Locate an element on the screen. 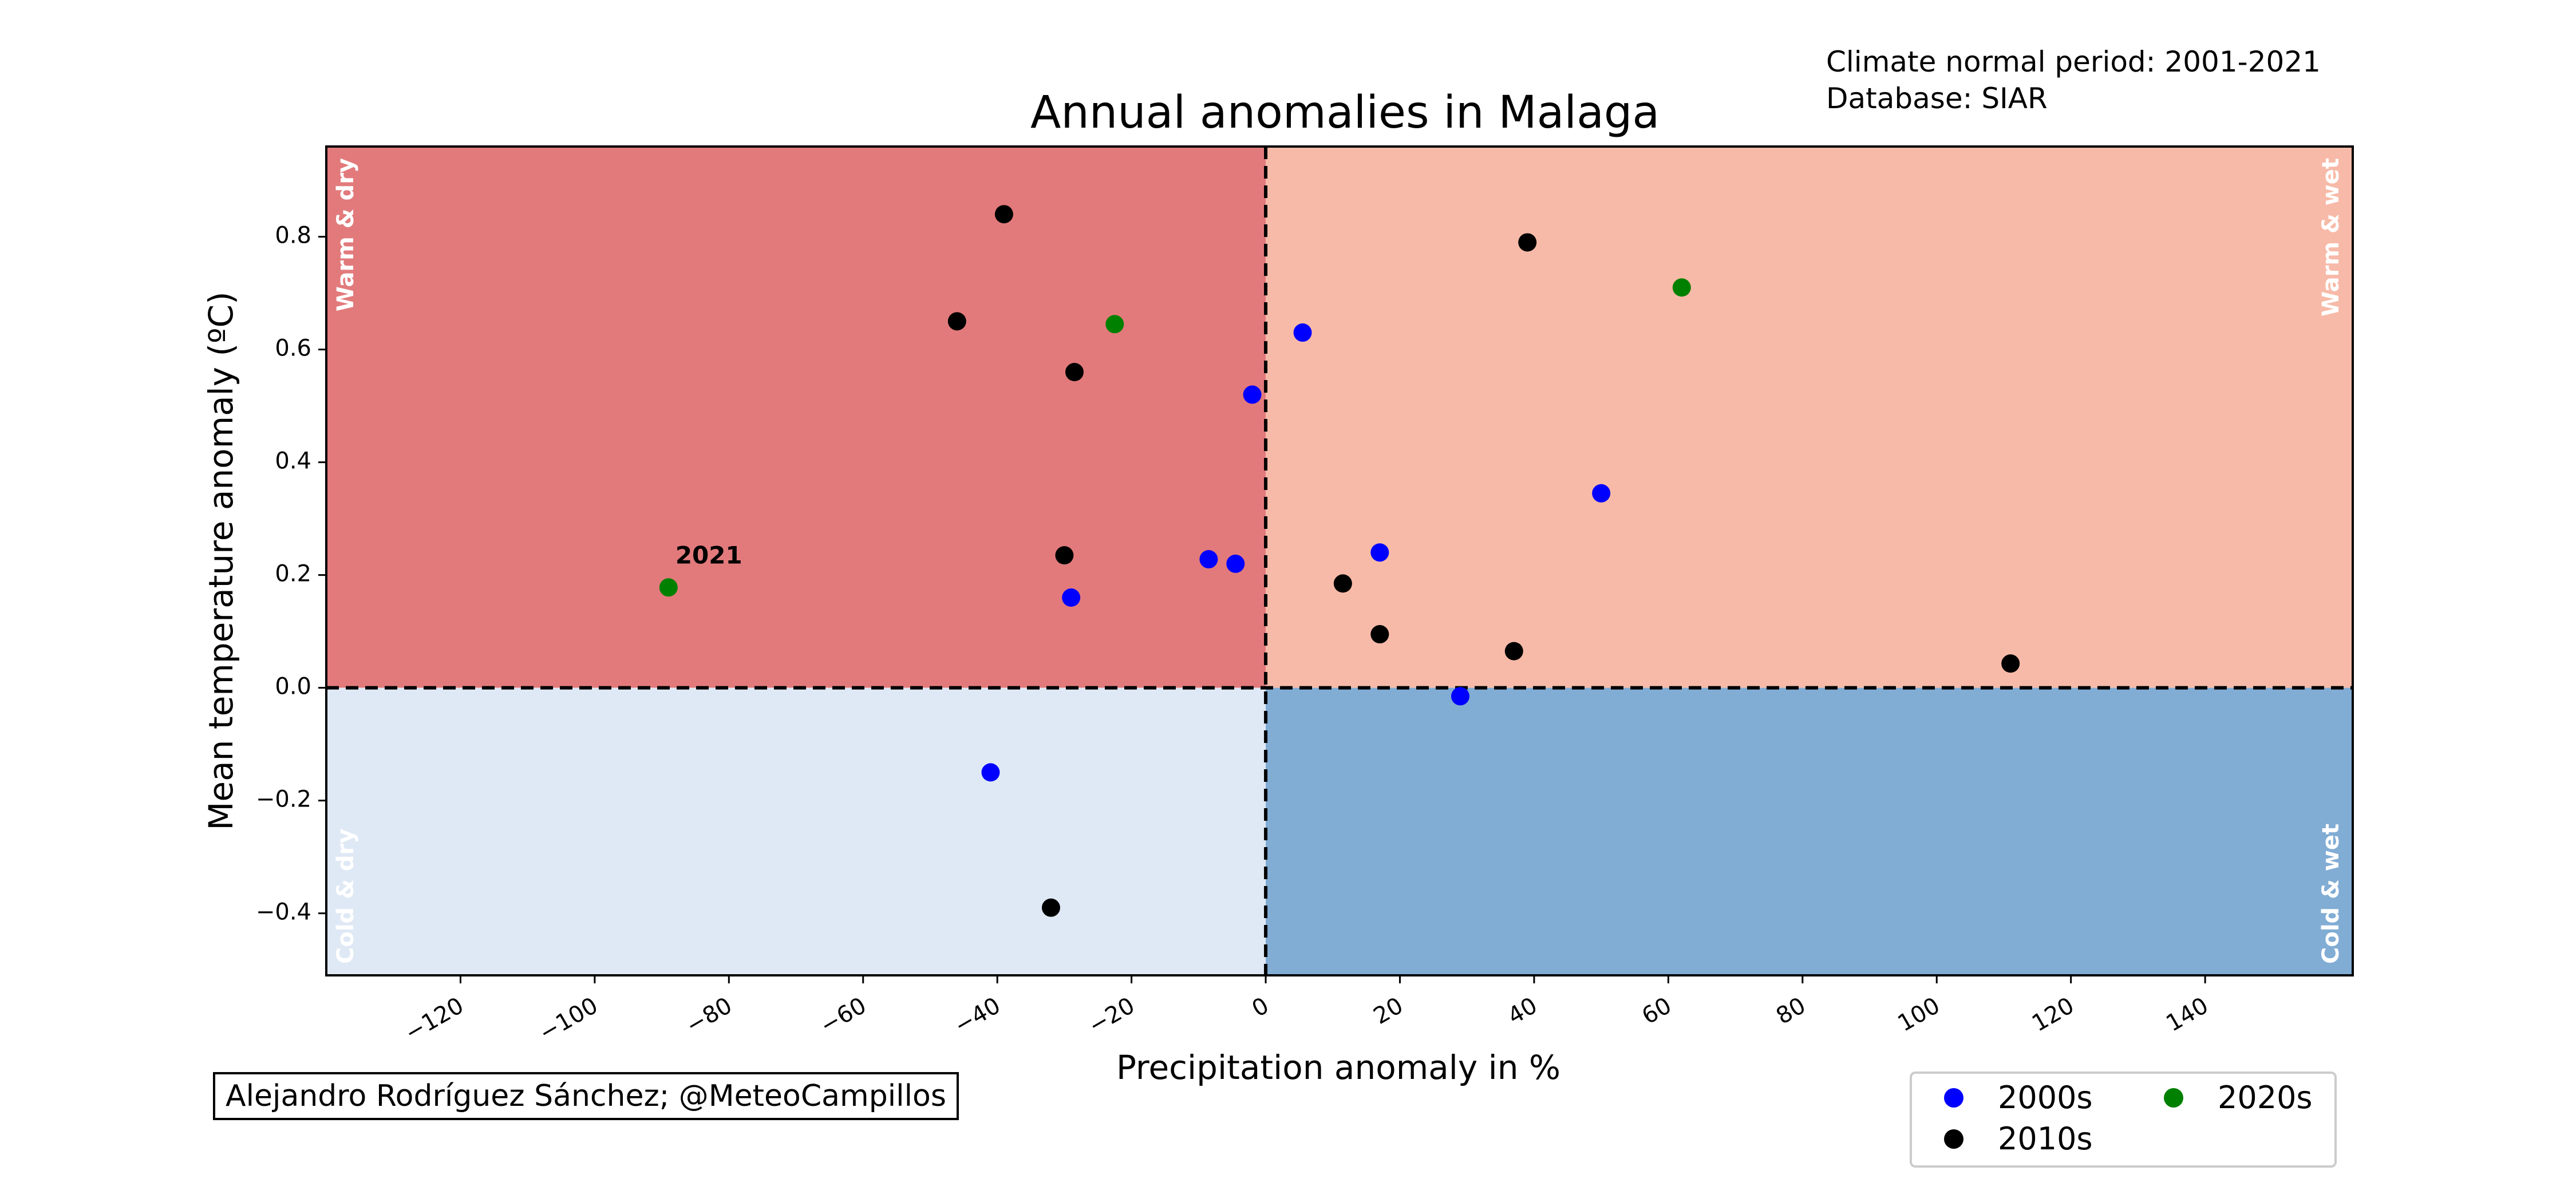 The height and width of the screenshot is (1202, 2576). y-tick-label: 0.2 is located at coordinates (293, 574).